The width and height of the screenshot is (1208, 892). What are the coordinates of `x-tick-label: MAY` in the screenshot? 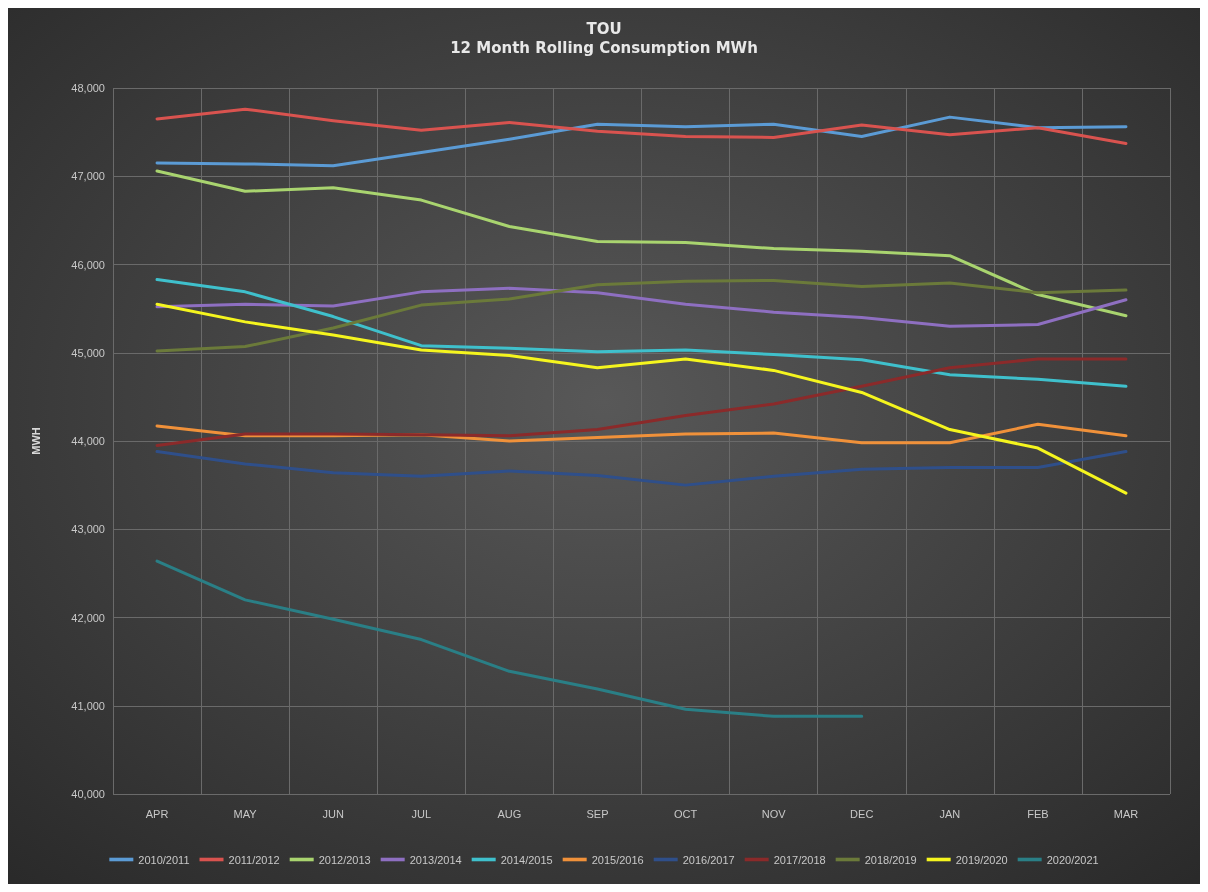 It's located at (245, 813).